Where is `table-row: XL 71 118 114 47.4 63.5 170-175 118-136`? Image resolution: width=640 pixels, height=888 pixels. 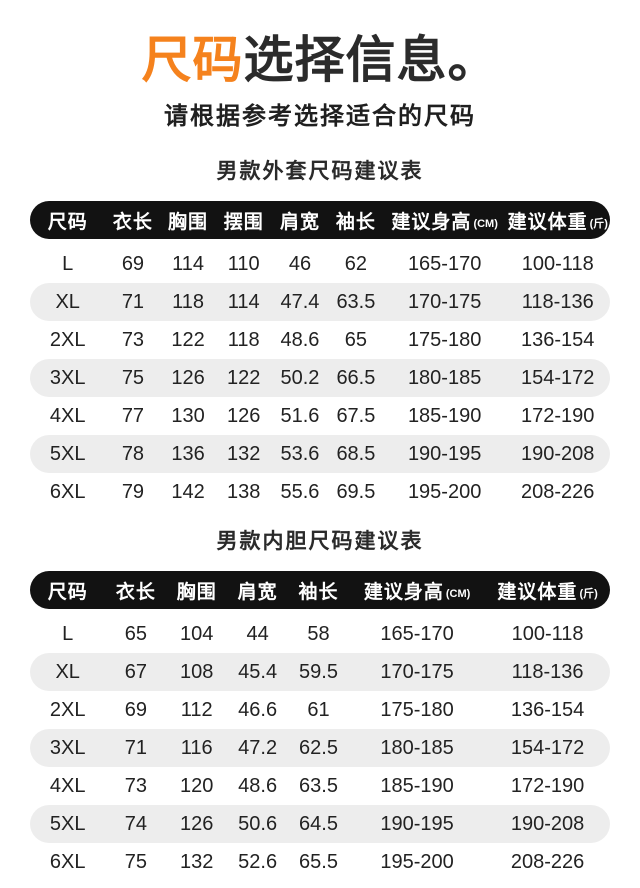
table-row: XL 71 118 114 47.4 63.5 170-175 118-136 is located at coordinates (320, 302).